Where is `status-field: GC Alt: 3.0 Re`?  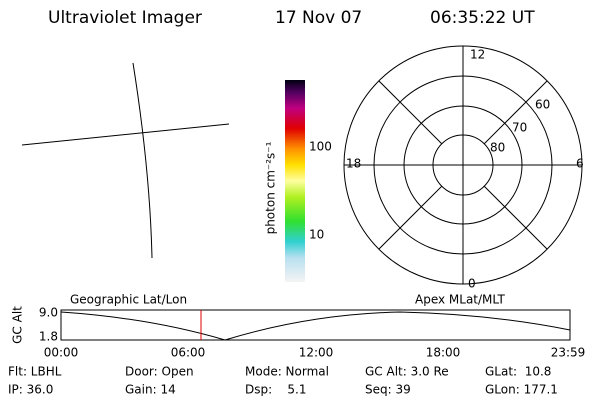
status-field: GC Alt: 3.0 Re is located at coordinates (407, 372).